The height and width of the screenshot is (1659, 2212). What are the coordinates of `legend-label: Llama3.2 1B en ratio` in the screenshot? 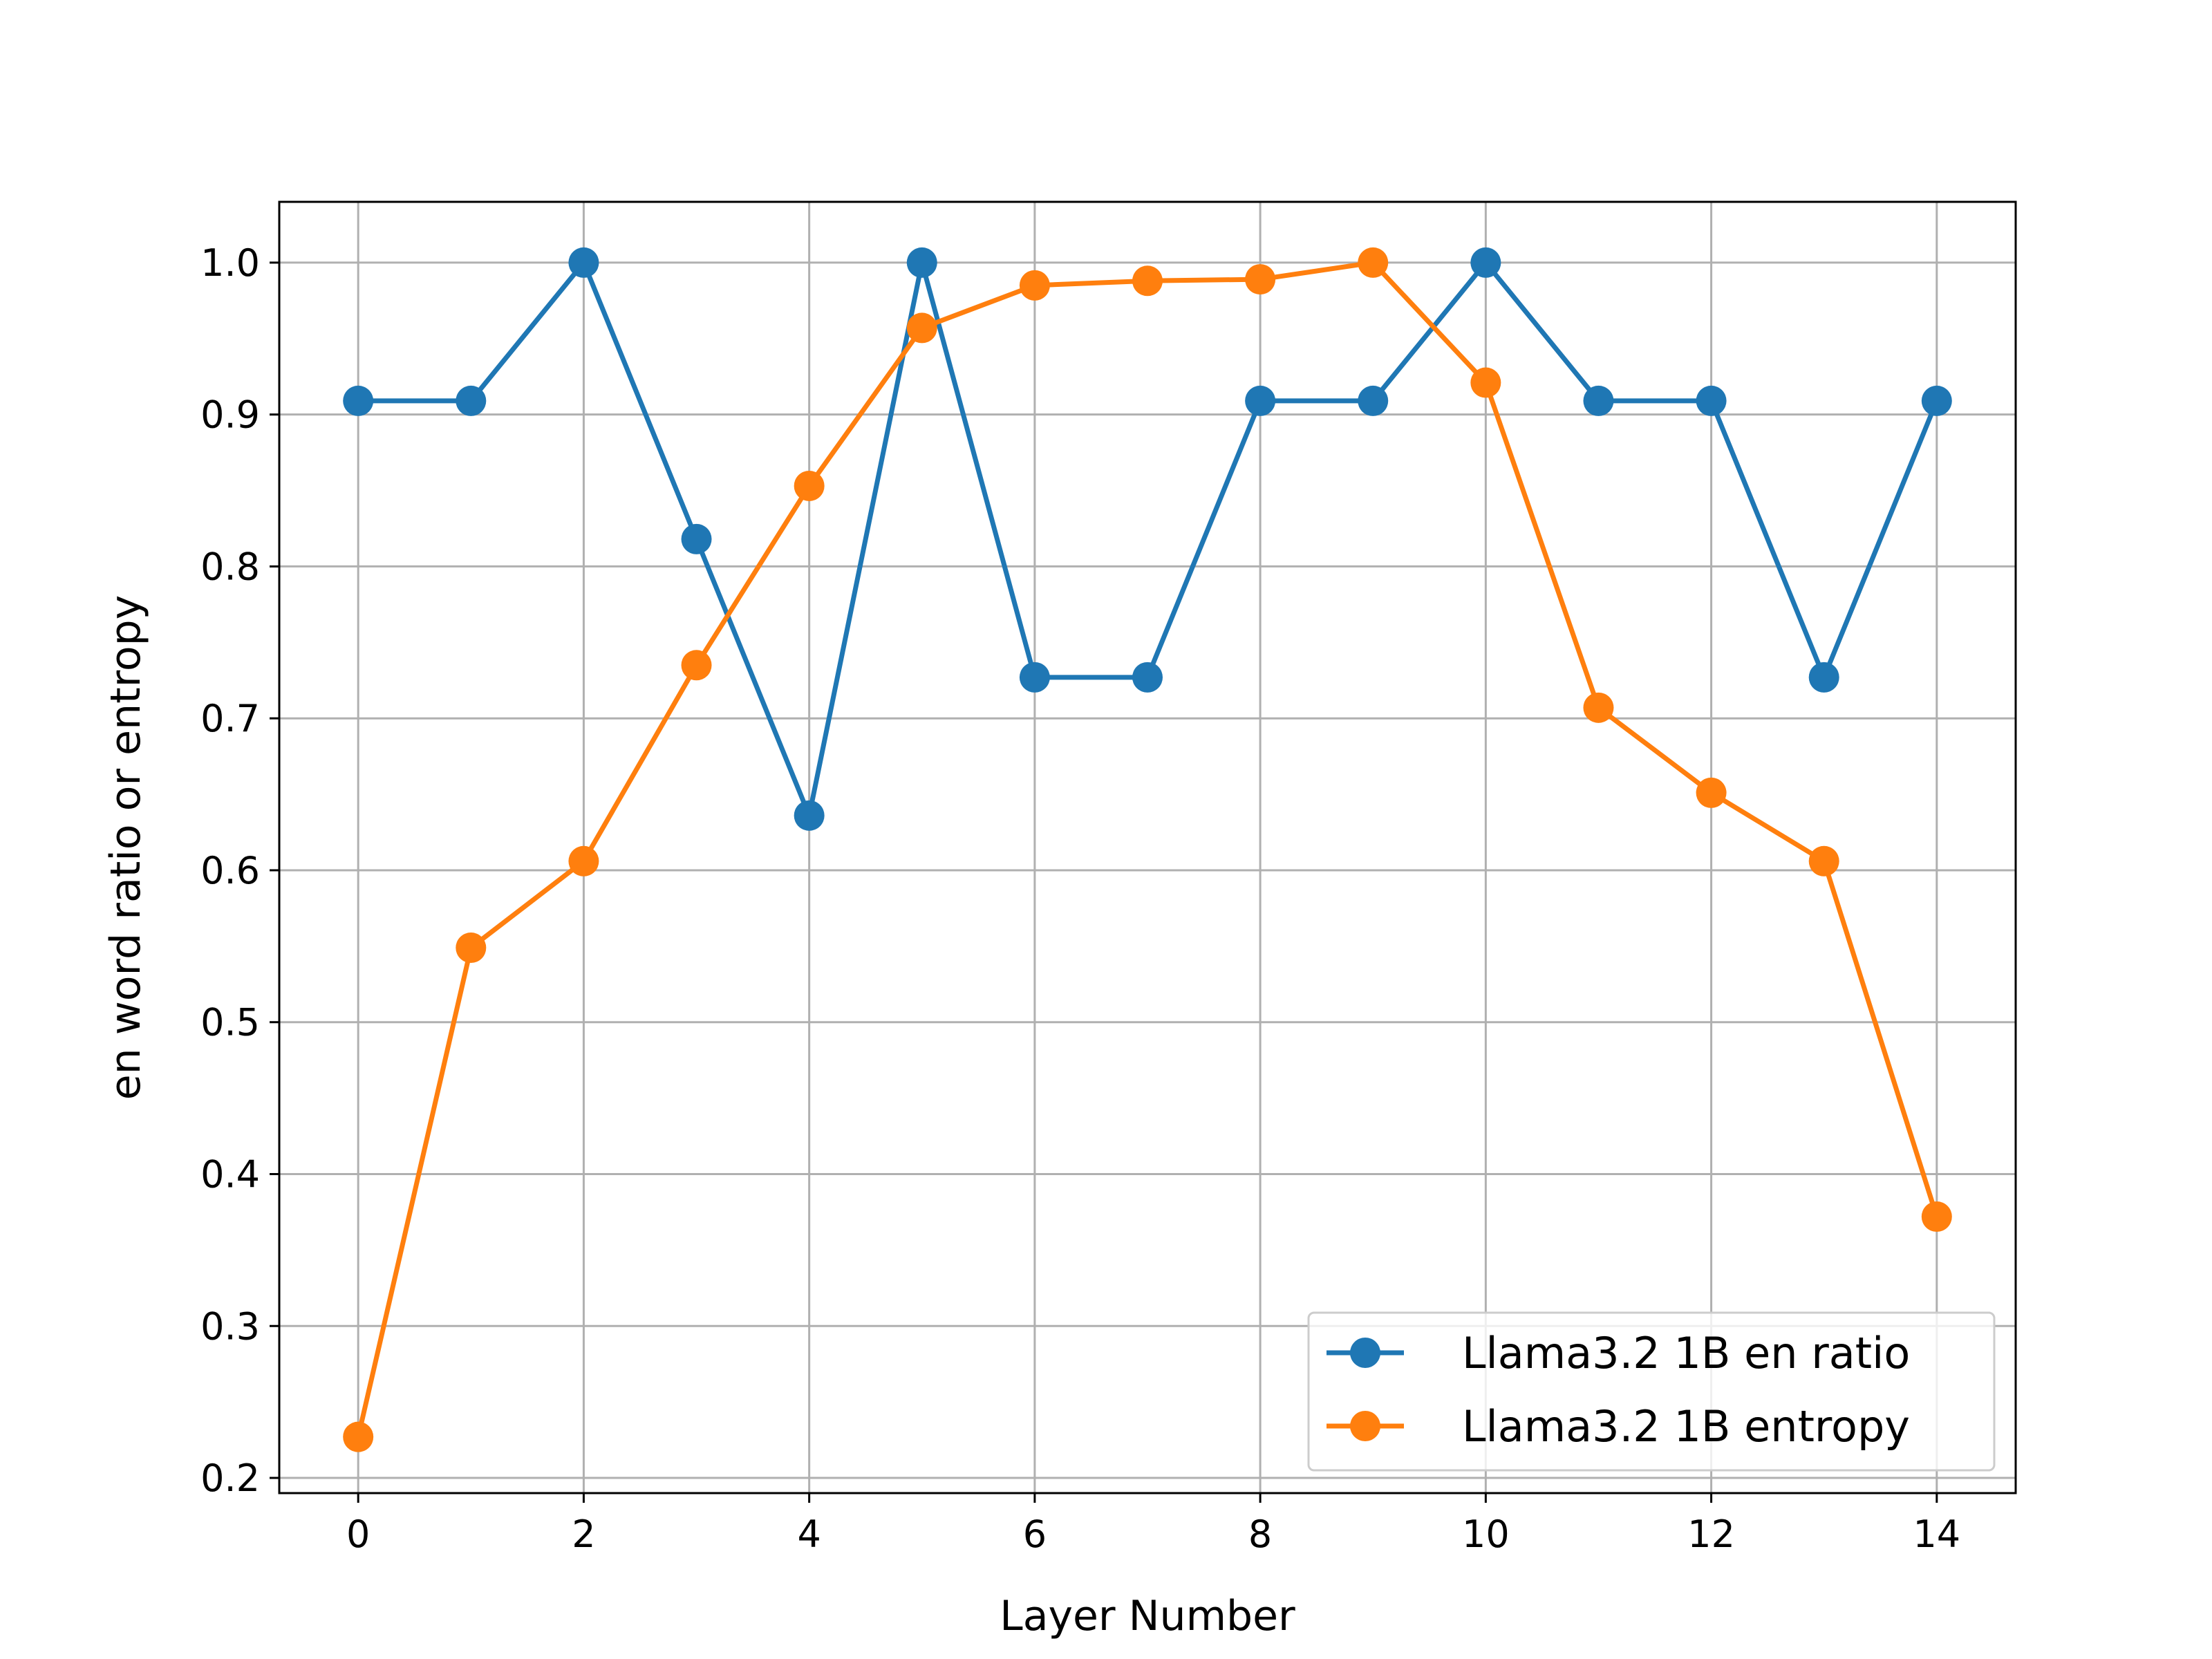 It's located at (1686, 1353).